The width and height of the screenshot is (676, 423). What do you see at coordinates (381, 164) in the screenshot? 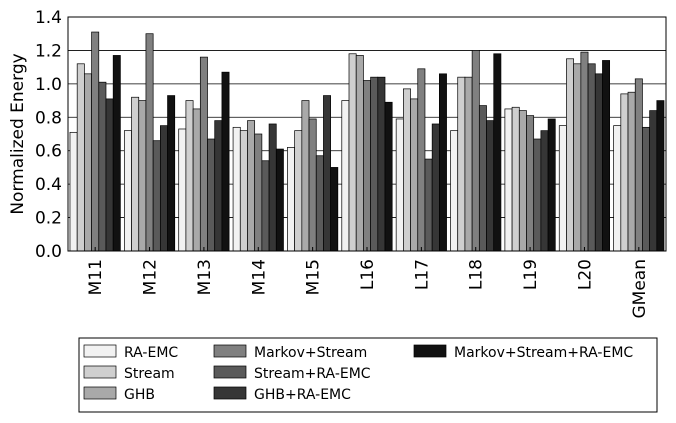
I see `bar-ghb-ra-emc-l16` at bounding box center [381, 164].